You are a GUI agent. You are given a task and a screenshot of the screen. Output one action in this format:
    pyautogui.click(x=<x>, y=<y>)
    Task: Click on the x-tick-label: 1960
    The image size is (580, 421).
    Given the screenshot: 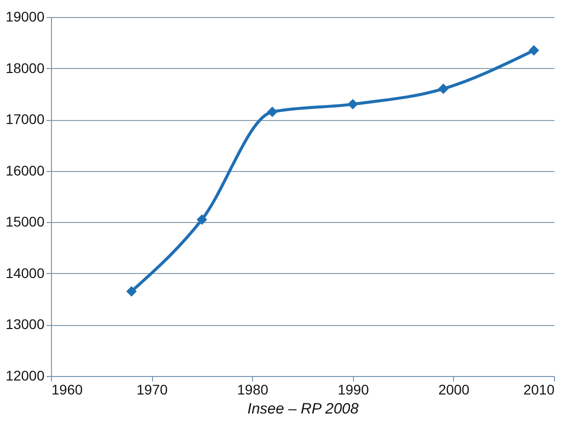 What is the action you would take?
    pyautogui.click(x=67, y=390)
    